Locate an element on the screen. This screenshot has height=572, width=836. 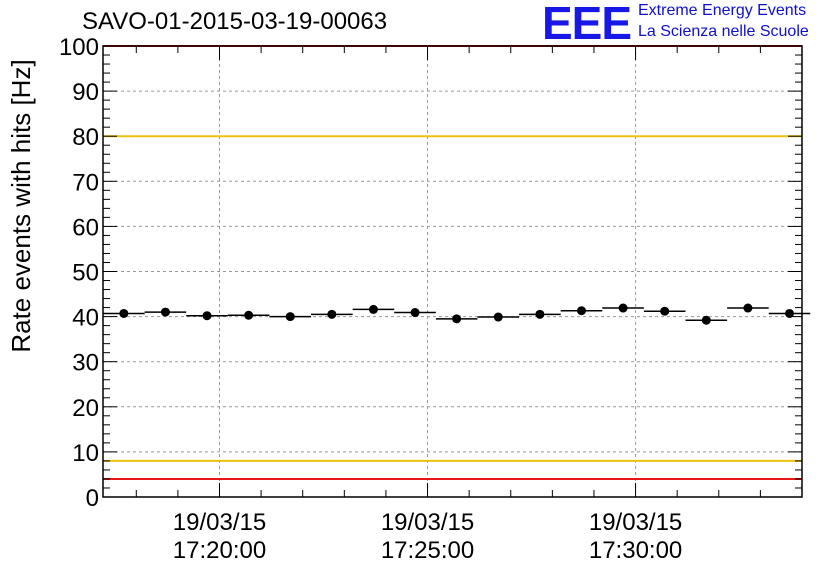
x-tick-label-time: 17:25:00 is located at coordinates (427, 550).